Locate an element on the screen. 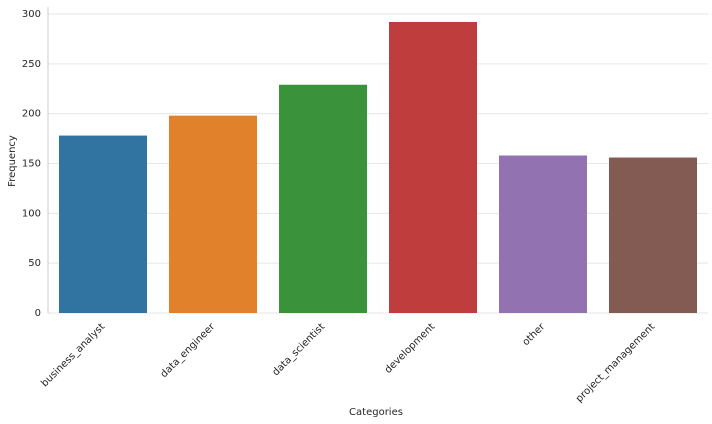 The image size is (712, 424). y-tick-label: 200 is located at coordinates (31, 114).